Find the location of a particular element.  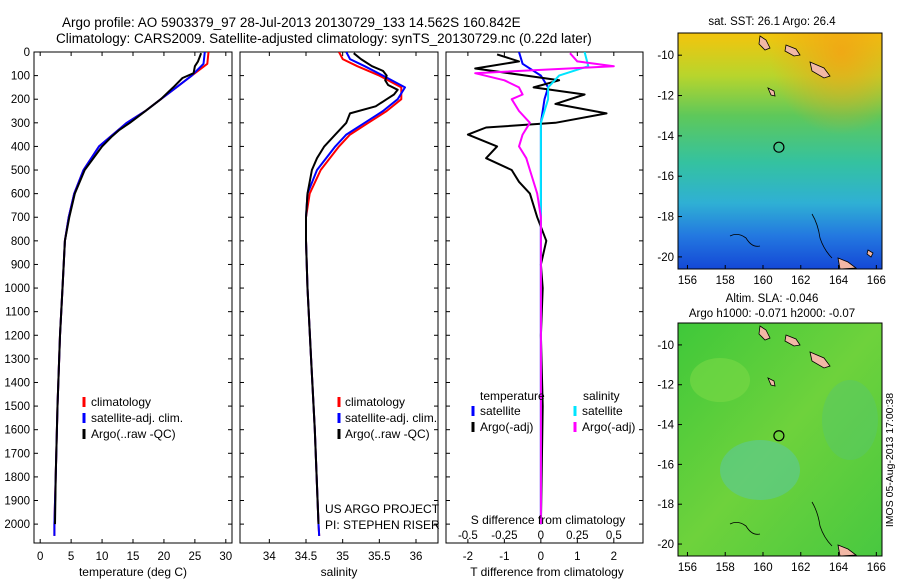

series-line-temperature-argo-adj- is located at coordinates (537, 289).